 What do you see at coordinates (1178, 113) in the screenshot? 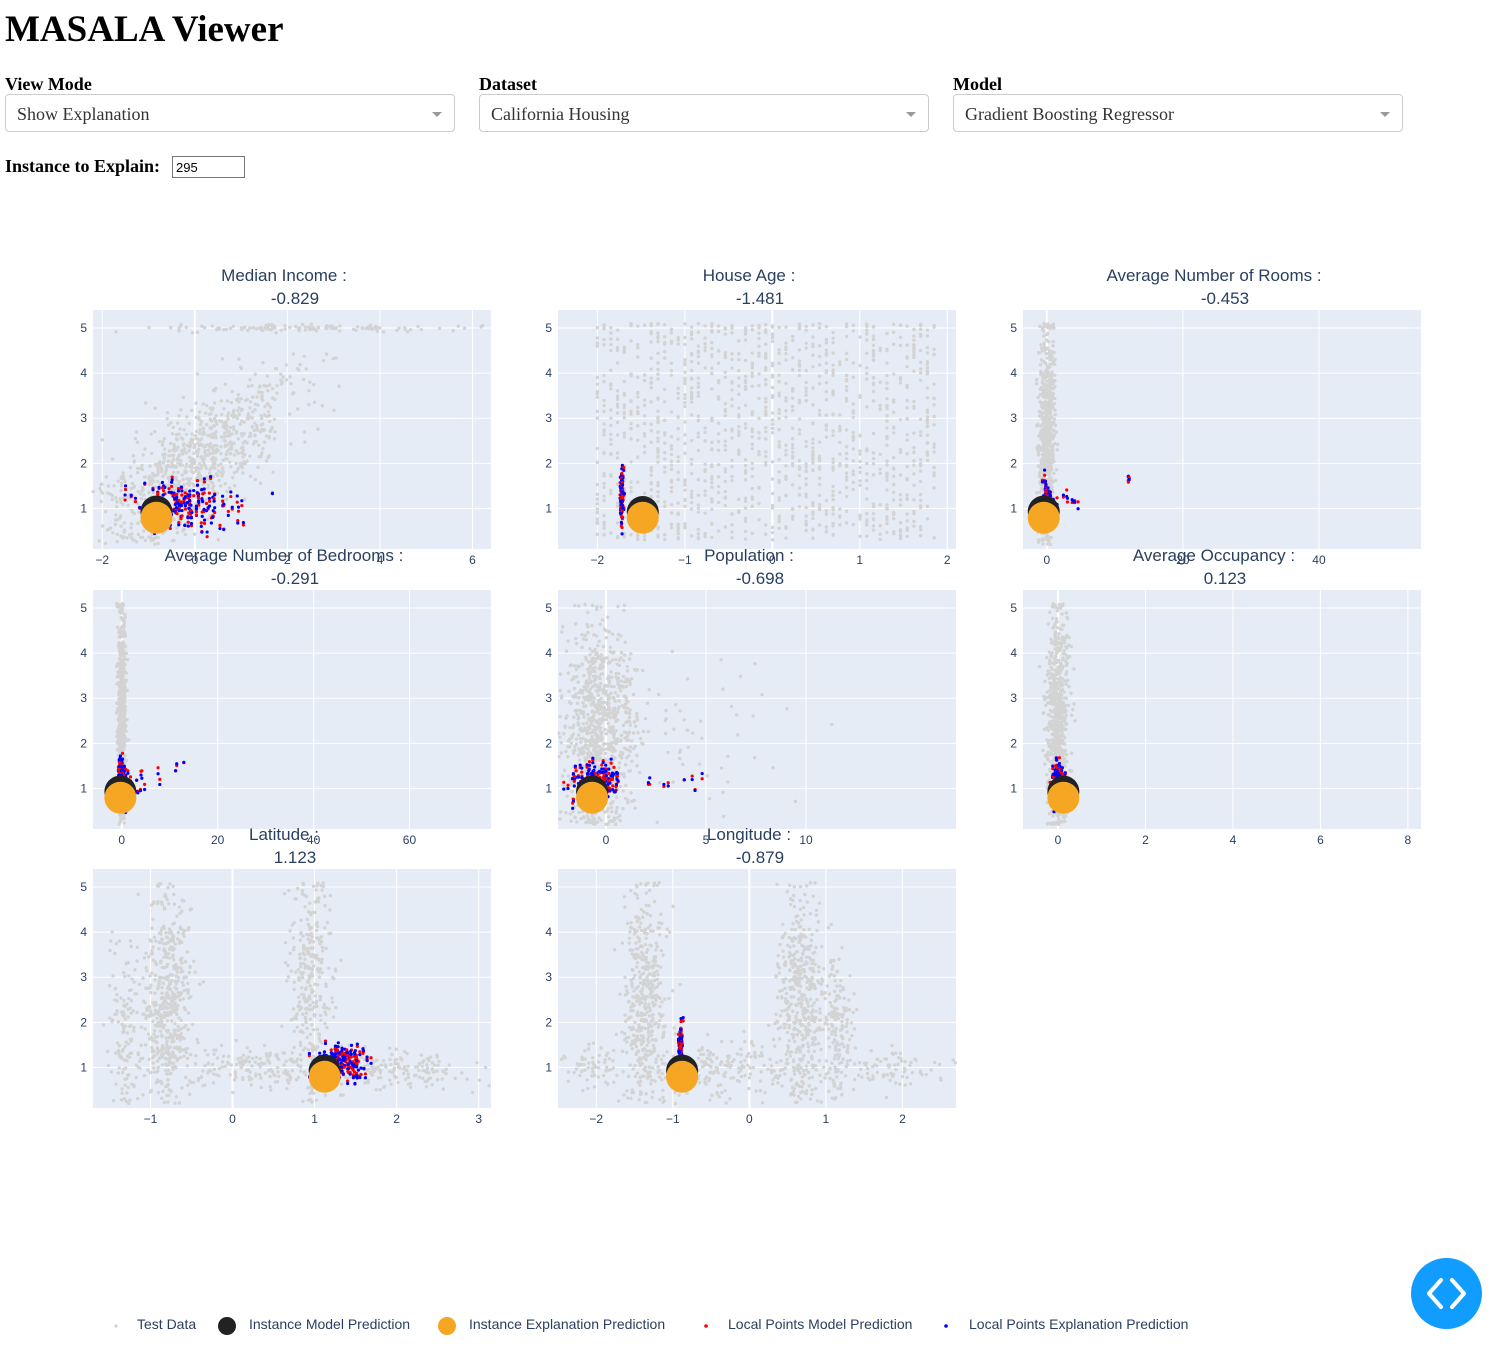
I see `model-dropdown: Gradient Boosting Regressor` at bounding box center [1178, 113].